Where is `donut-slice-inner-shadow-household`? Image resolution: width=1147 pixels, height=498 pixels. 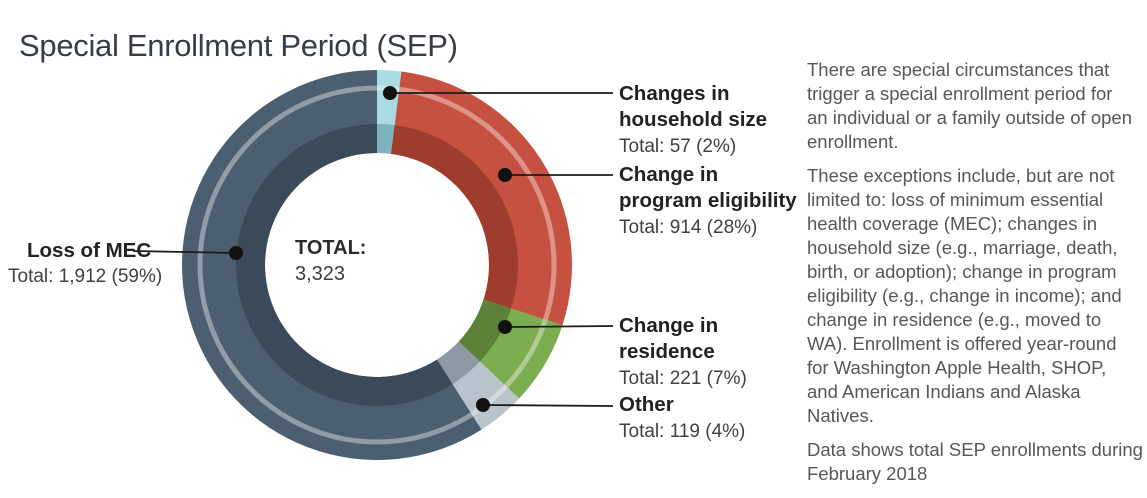
donut-slice-inner-shadow-household is located at coordinates (386, 139).